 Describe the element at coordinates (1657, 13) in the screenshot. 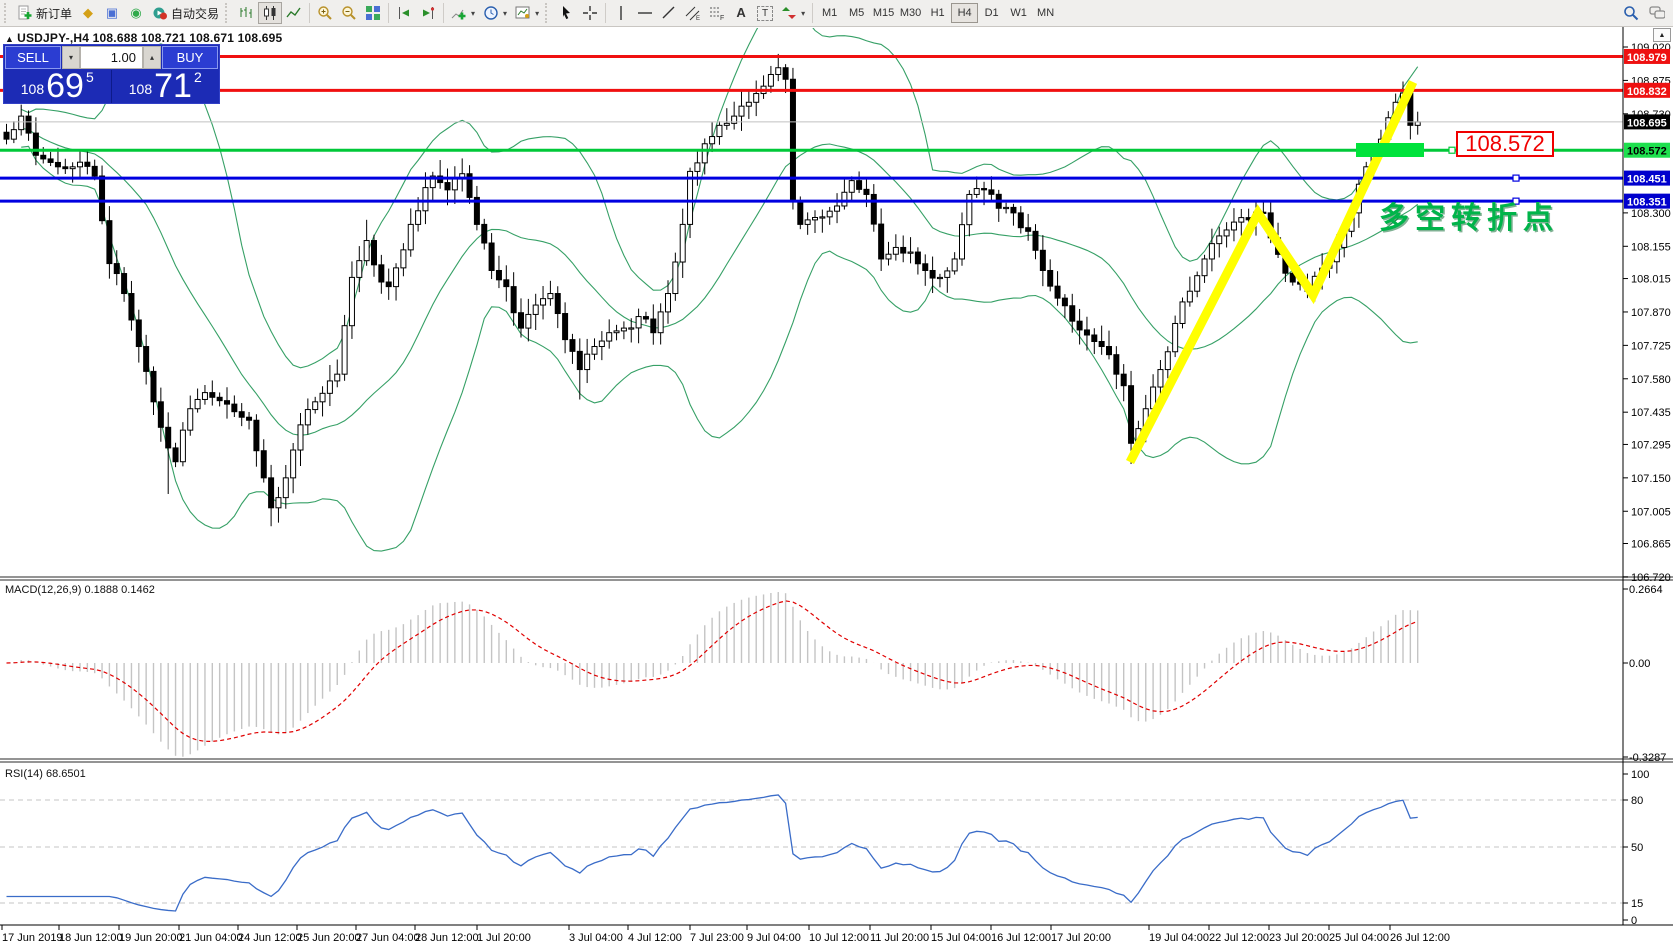

I see `chat-icon` at that location.